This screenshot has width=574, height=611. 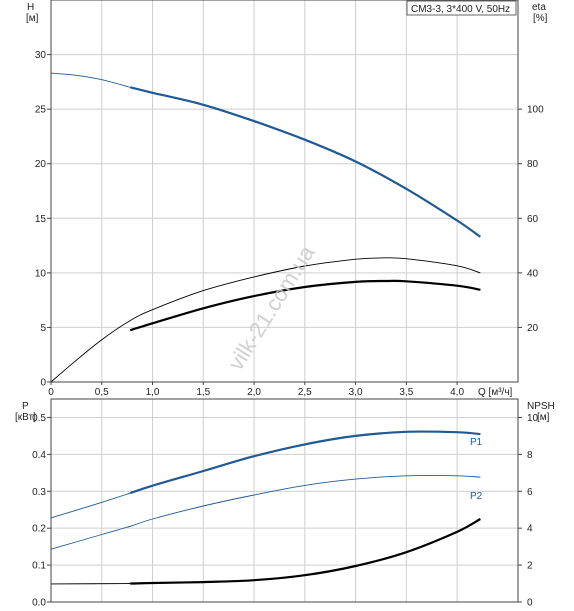 I want to click on right-tick-label: 80, so click(x=533, y=164).